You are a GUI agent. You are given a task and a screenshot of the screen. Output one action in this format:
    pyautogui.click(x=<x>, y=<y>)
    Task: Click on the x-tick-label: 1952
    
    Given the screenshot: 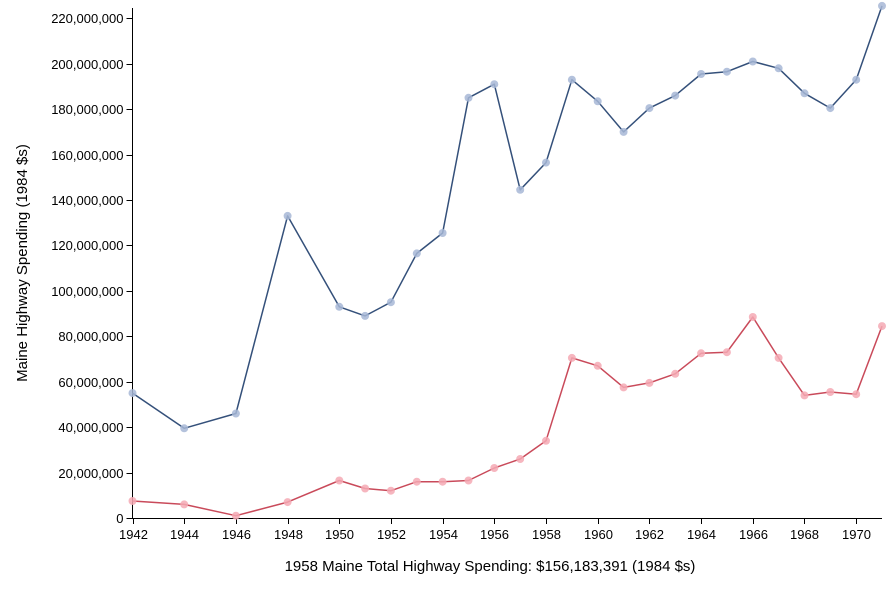 What is the action you would take?
    pyautogui.click(x=391, y=534)
    